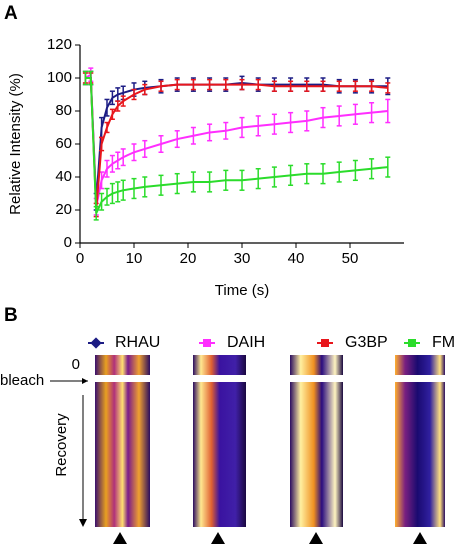  Describe the element at coordinates (350, 258) in the screenshot. I see `x-tick-label: 50` at that location.